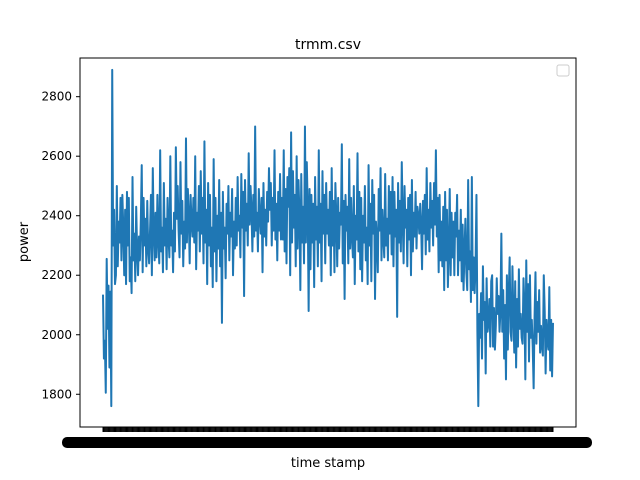 This screenshot has width=640, height=480. I want to click on x-axis-label: time stamp, so click(328, 463).